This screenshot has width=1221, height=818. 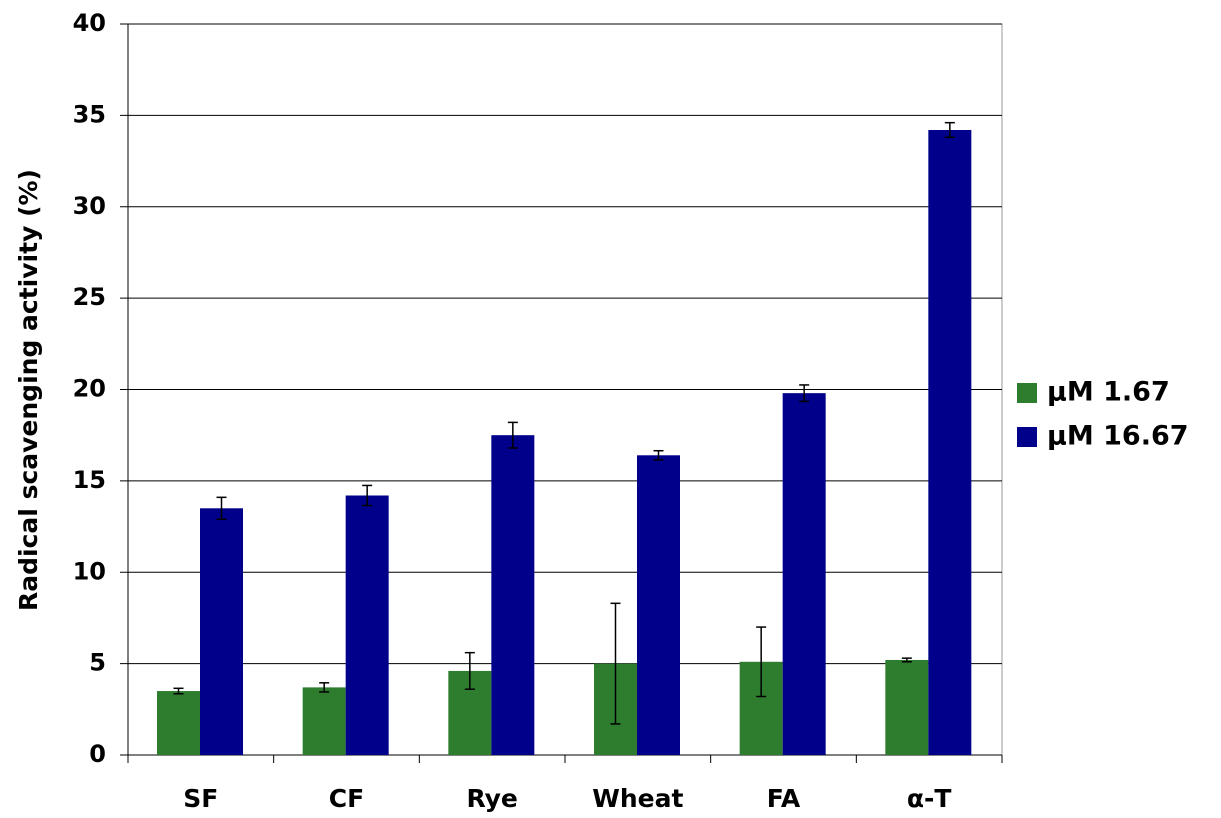 What do you see at coordinates (89, 389) in the screenshot?
I see `y-tick-label: 20` at bounding box center [89, 389].